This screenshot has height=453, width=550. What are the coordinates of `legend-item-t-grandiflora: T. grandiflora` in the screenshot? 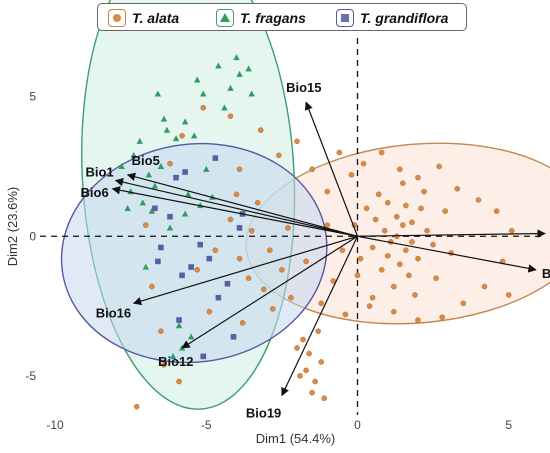 It's located at (392, 18).